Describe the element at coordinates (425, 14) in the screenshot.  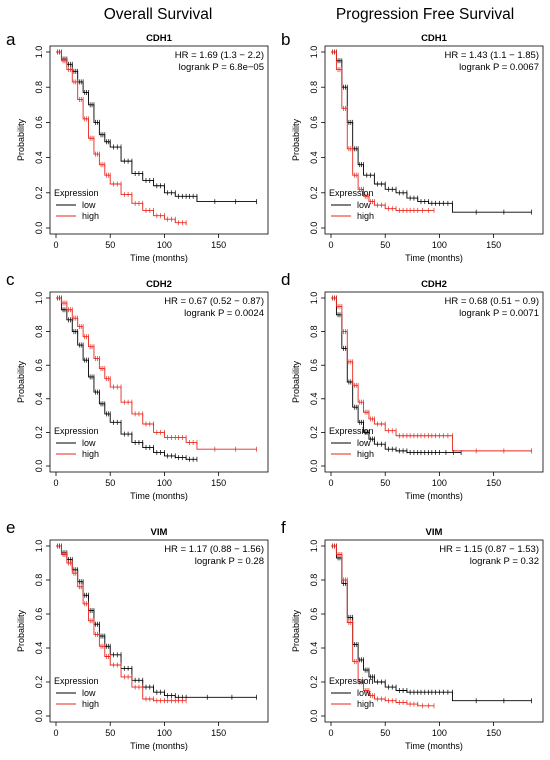
I see `column-title-progression-free-survival: Progression Free Survival` at that location.